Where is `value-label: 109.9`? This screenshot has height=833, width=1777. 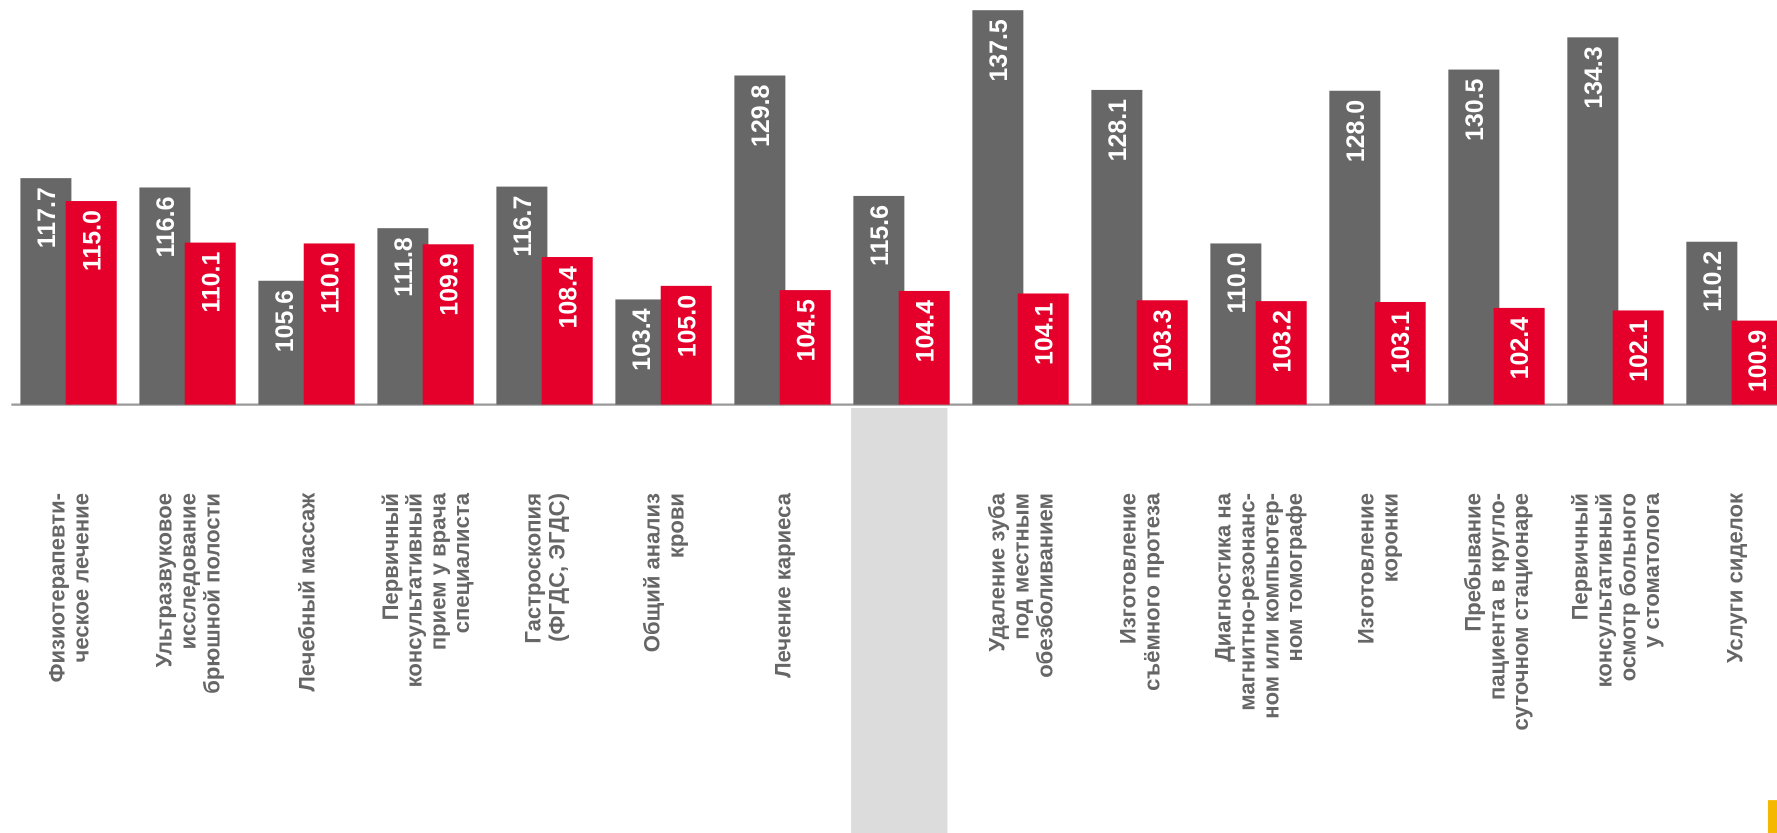 value-label: 109.9 is located at coordinates (449, 284).